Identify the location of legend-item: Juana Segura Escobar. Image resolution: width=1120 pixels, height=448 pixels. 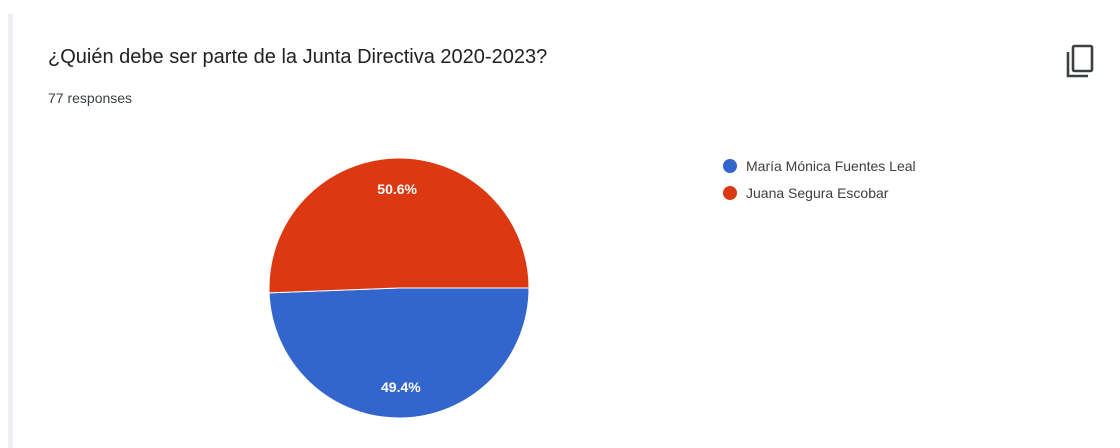
(806, 193).